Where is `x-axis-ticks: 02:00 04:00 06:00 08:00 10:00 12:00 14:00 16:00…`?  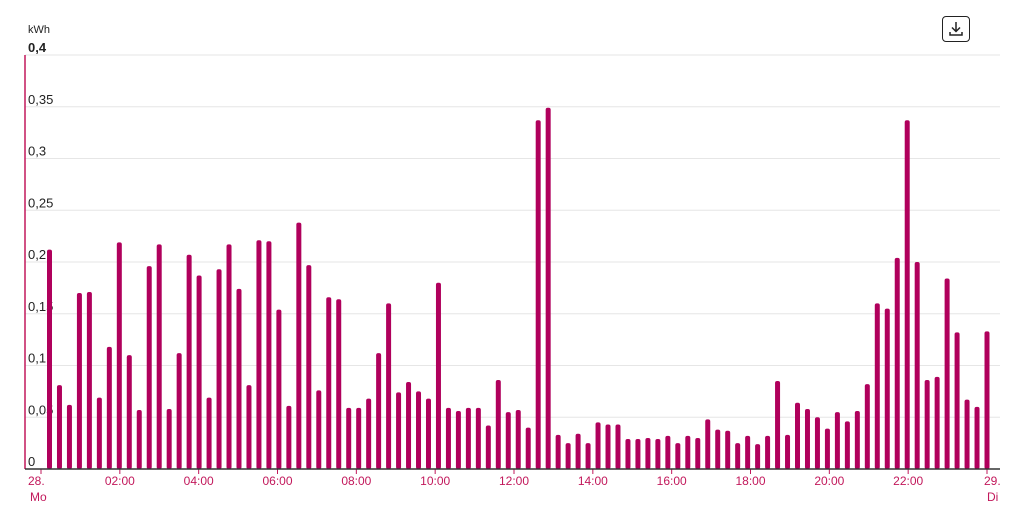 x-axis-ticks: 02:00 04:00 06:00 08:00 10:00 12:00 14:00 16:00… is located at coordinates (514, 478).